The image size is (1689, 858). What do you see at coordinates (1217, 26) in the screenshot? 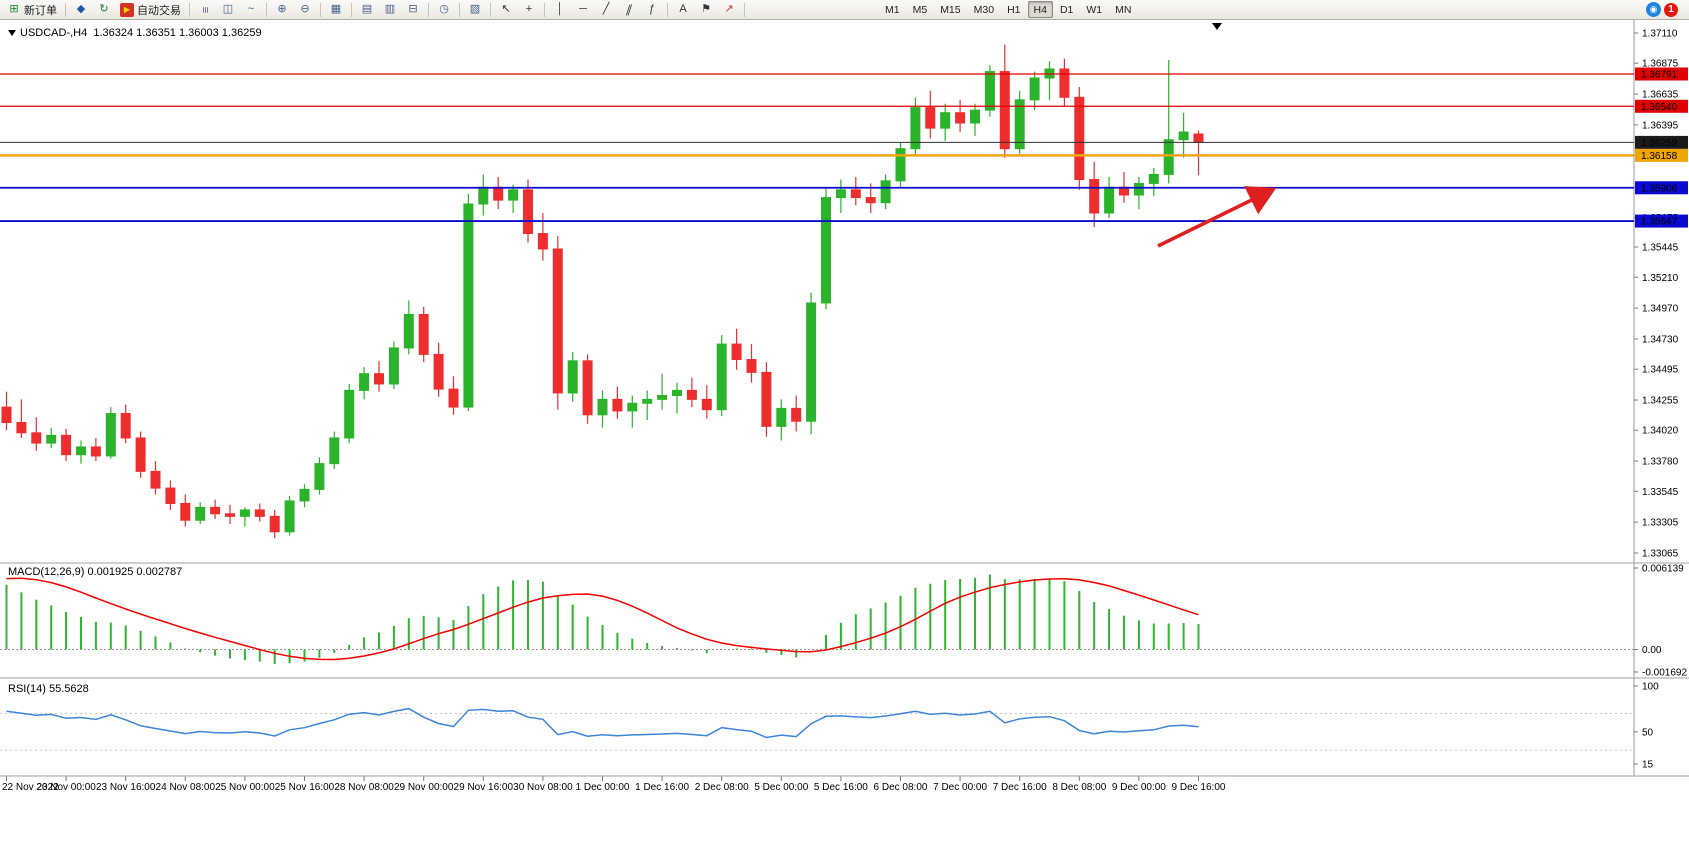
I see `chart-shift-marker` at bounding box center [1217, 26].